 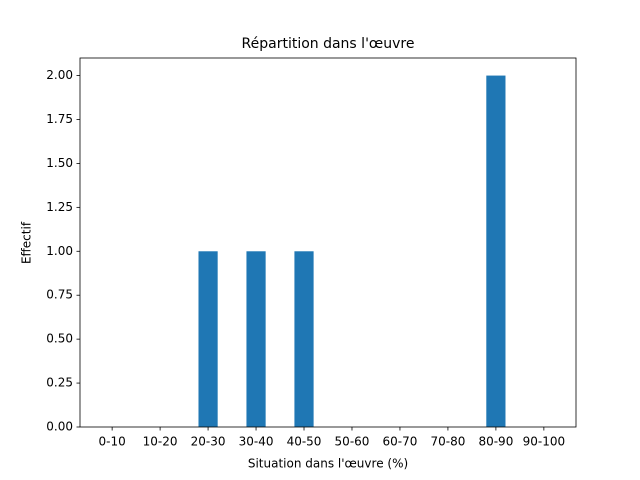 I want to click on x-tick-label: 60-70, so click(x=400, y=442).